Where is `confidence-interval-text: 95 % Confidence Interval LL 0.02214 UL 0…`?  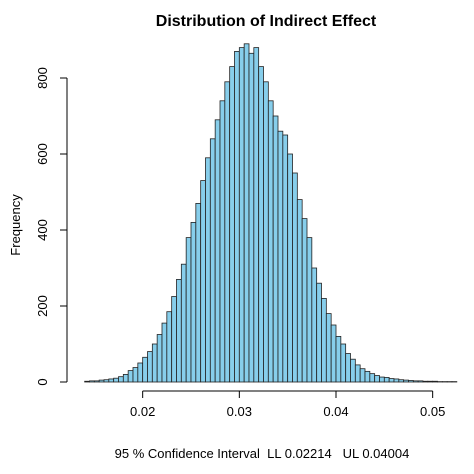 confidence-interval-text: 95 % Confidence Interval LL 0.02214 UL 0… is located at coordinates (262, 453).